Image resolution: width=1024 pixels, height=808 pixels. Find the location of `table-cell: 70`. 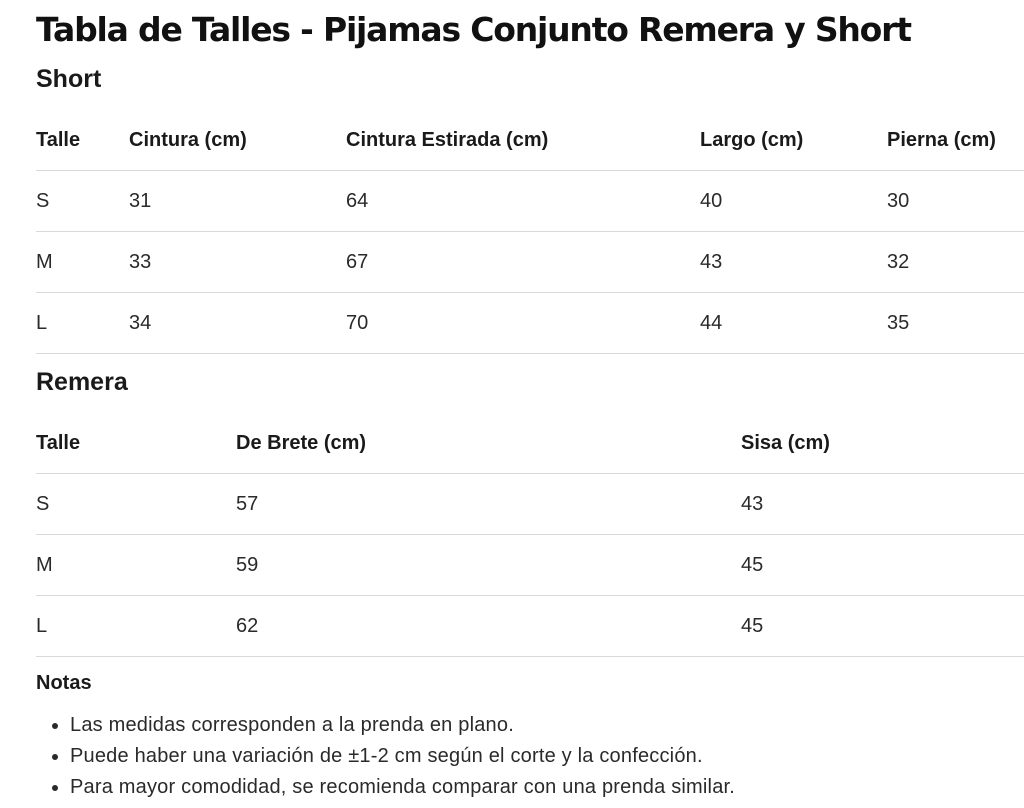

table-cell: 70 is located at coordinates (523, 323).